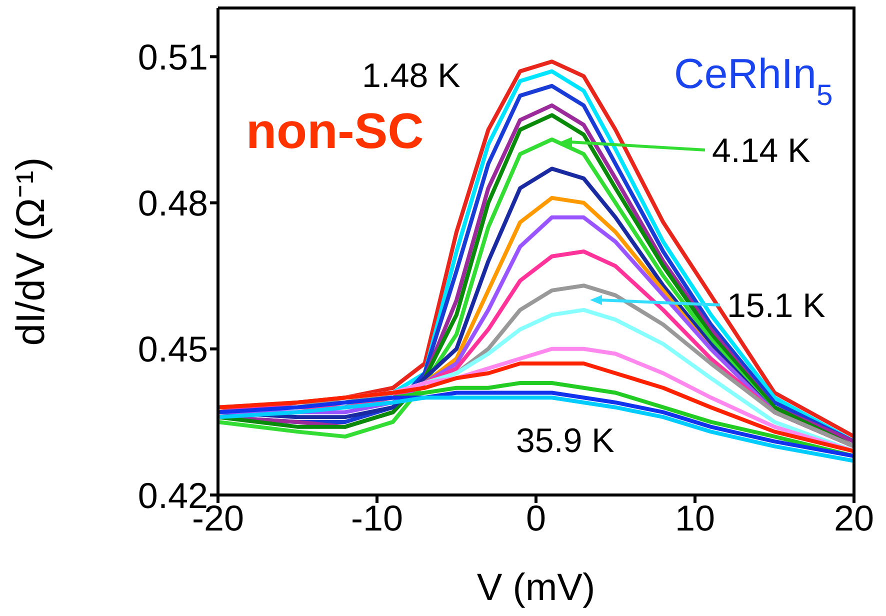 Image resolution: width=886 pixels, height=616 pixels. I want to click on x-axis-title: V (mV), so click(536, 588).